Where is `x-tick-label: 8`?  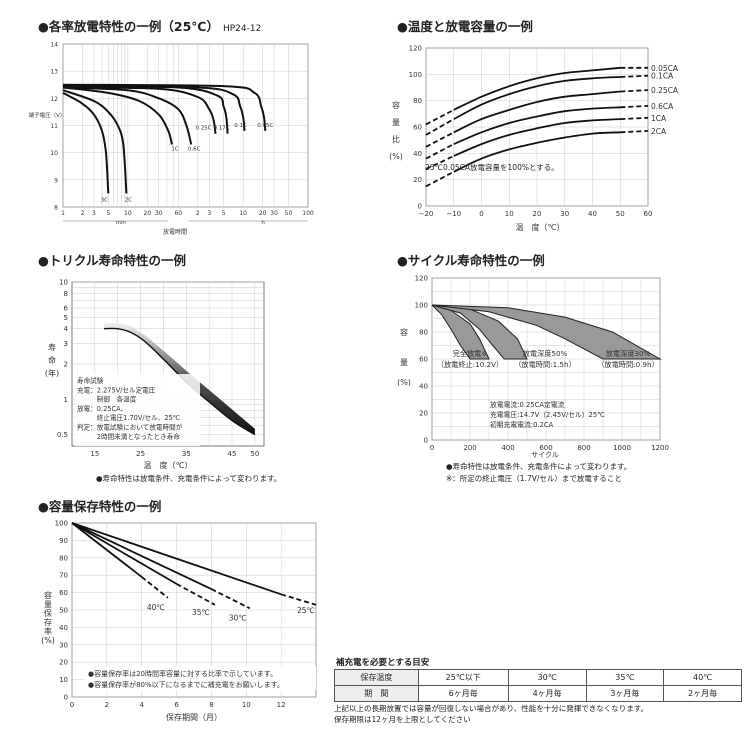 x-tick-label: 8 is located at coordinates (211, 705).